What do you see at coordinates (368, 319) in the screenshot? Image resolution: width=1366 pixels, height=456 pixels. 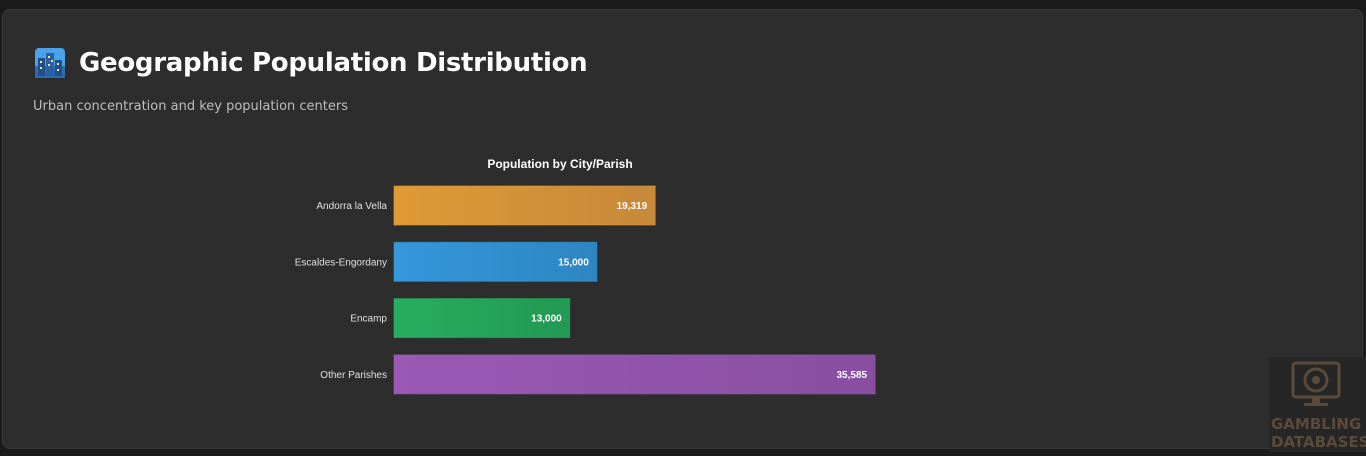 I see `category-label-encamp: Encamp` at bounding box center [368, 319].